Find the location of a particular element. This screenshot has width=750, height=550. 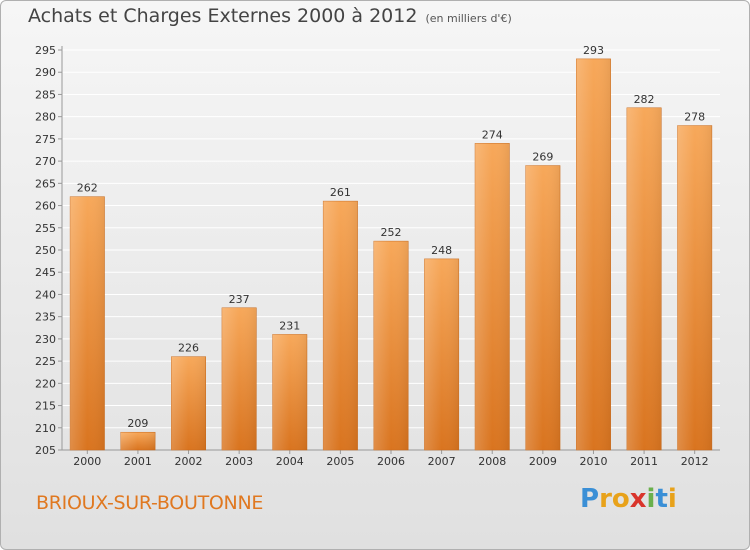

data-label: 269 is located at coordinates (542, 157).